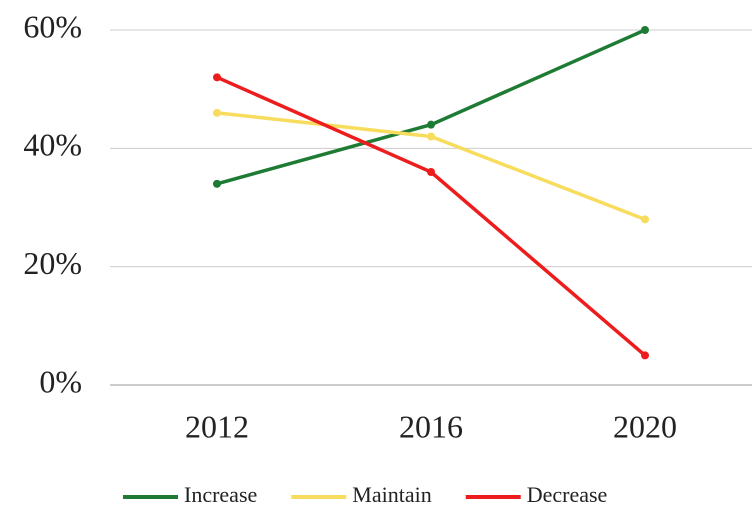 The width and height of the screenshot is (753, 517). I want to click on y-tick-label: 60%, so click(52, 26).